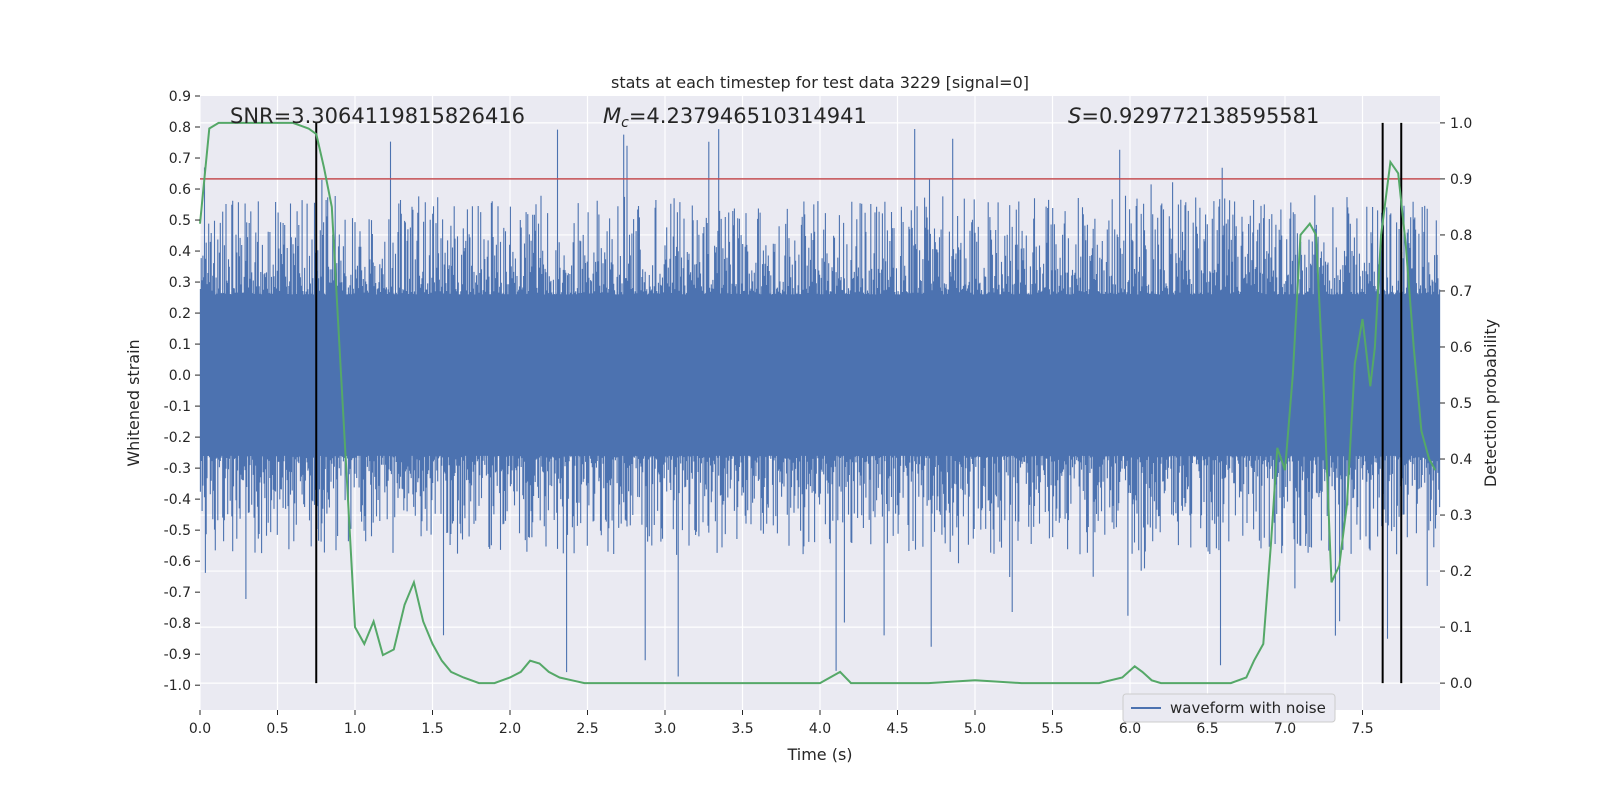  Describe the element at coordinates (1461, 628) in the screenshot. I see `y2-tick-label-9: 0.1` at that location.